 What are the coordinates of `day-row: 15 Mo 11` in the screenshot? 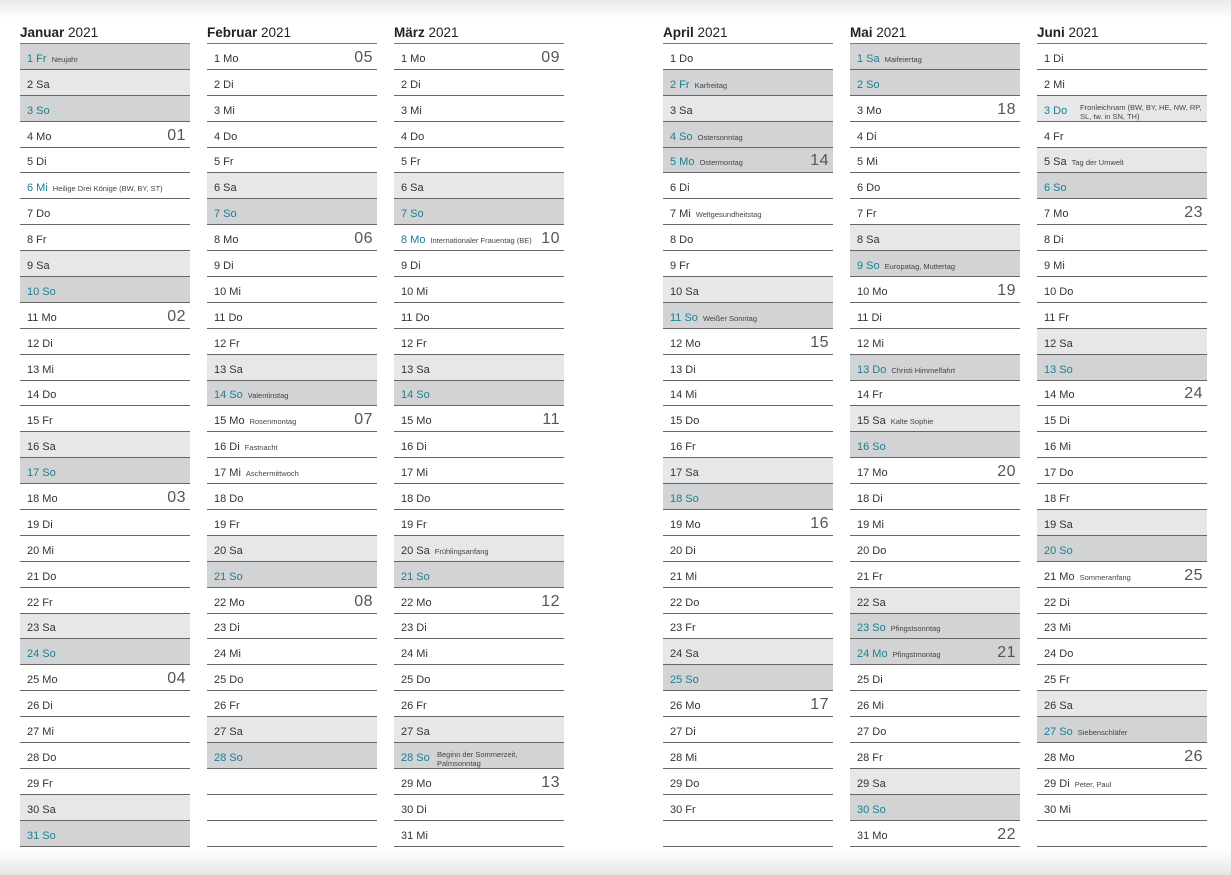 It's located at (479, 419).